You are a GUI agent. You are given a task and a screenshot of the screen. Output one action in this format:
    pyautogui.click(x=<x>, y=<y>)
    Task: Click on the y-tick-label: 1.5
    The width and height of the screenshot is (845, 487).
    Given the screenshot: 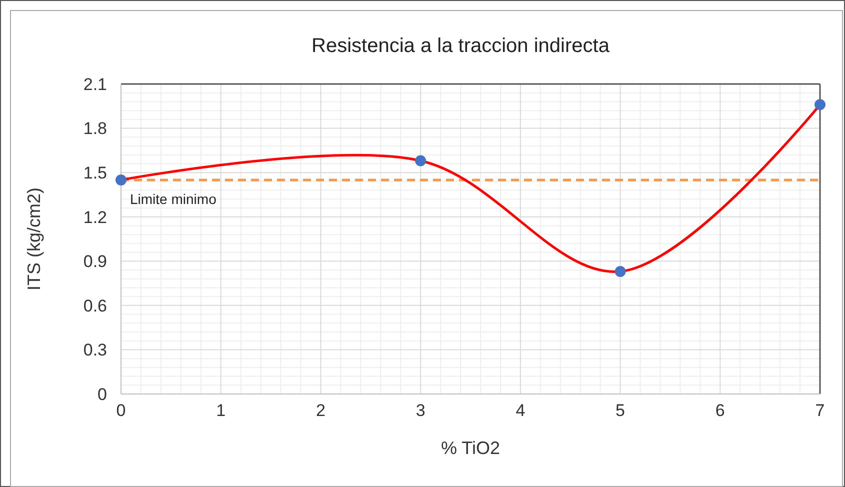 What is the action you would take?
    pyautogui.click(x=95, y=173)
    